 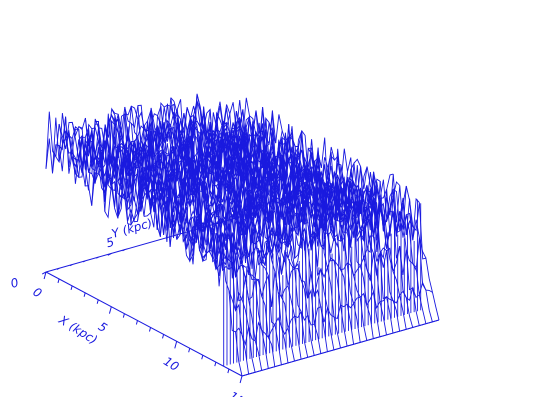 What do you see at coordinates (15, 283) in the screenshot?
I see `y-tick-label: 0` at bounding box center [15, 283].